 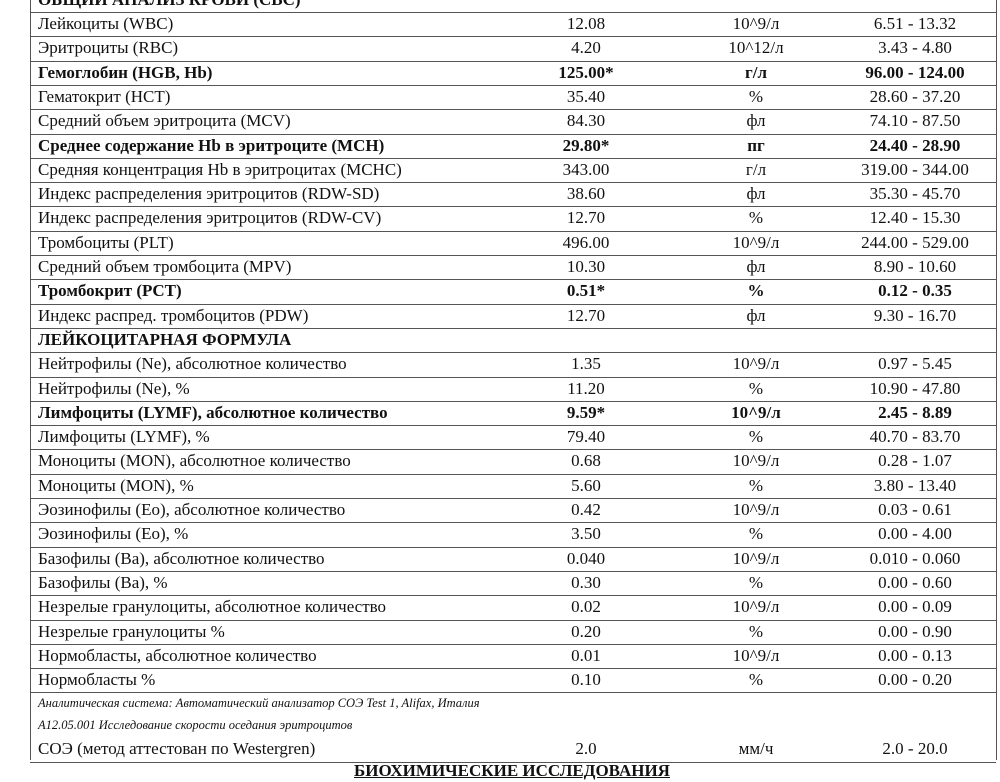 I want to click on section-footer: БИОХИМИЧЕСКИЕ ИССЛЕДОВАНИЯ, so click(x=512, y=770).